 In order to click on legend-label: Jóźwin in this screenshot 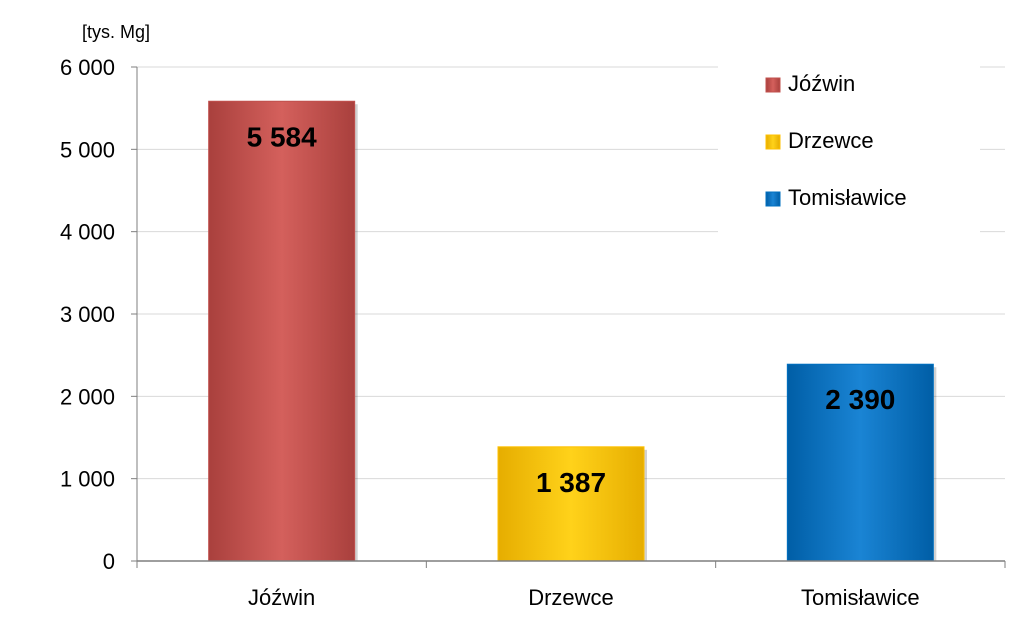, I will do `click(821, 83)`.